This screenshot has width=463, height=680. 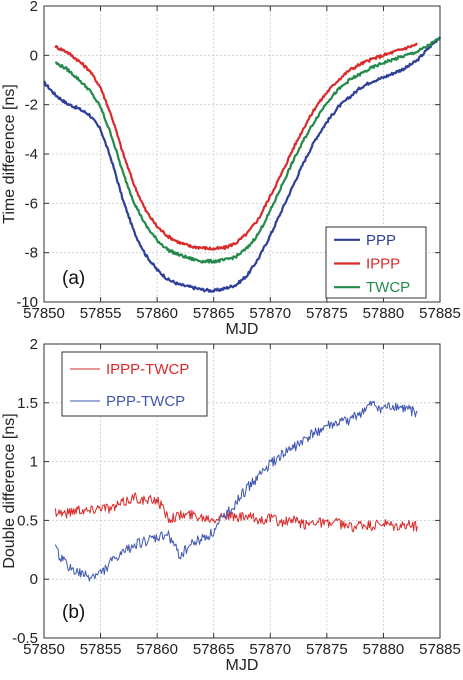 I want to click on y-tick-label: -6, so click(x=31, y=203).